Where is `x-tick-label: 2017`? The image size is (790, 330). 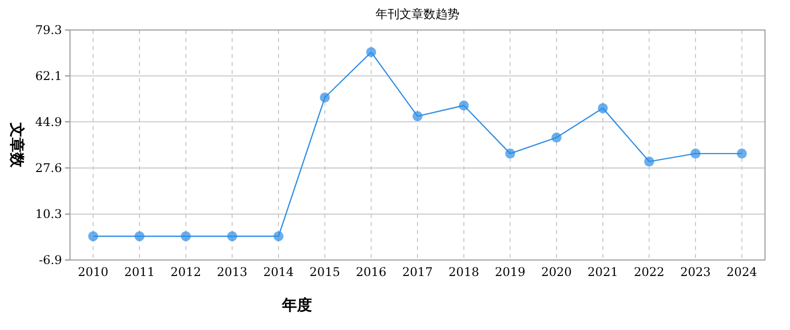 x-tick-label: 2017 is located at coordinates (417, 272).